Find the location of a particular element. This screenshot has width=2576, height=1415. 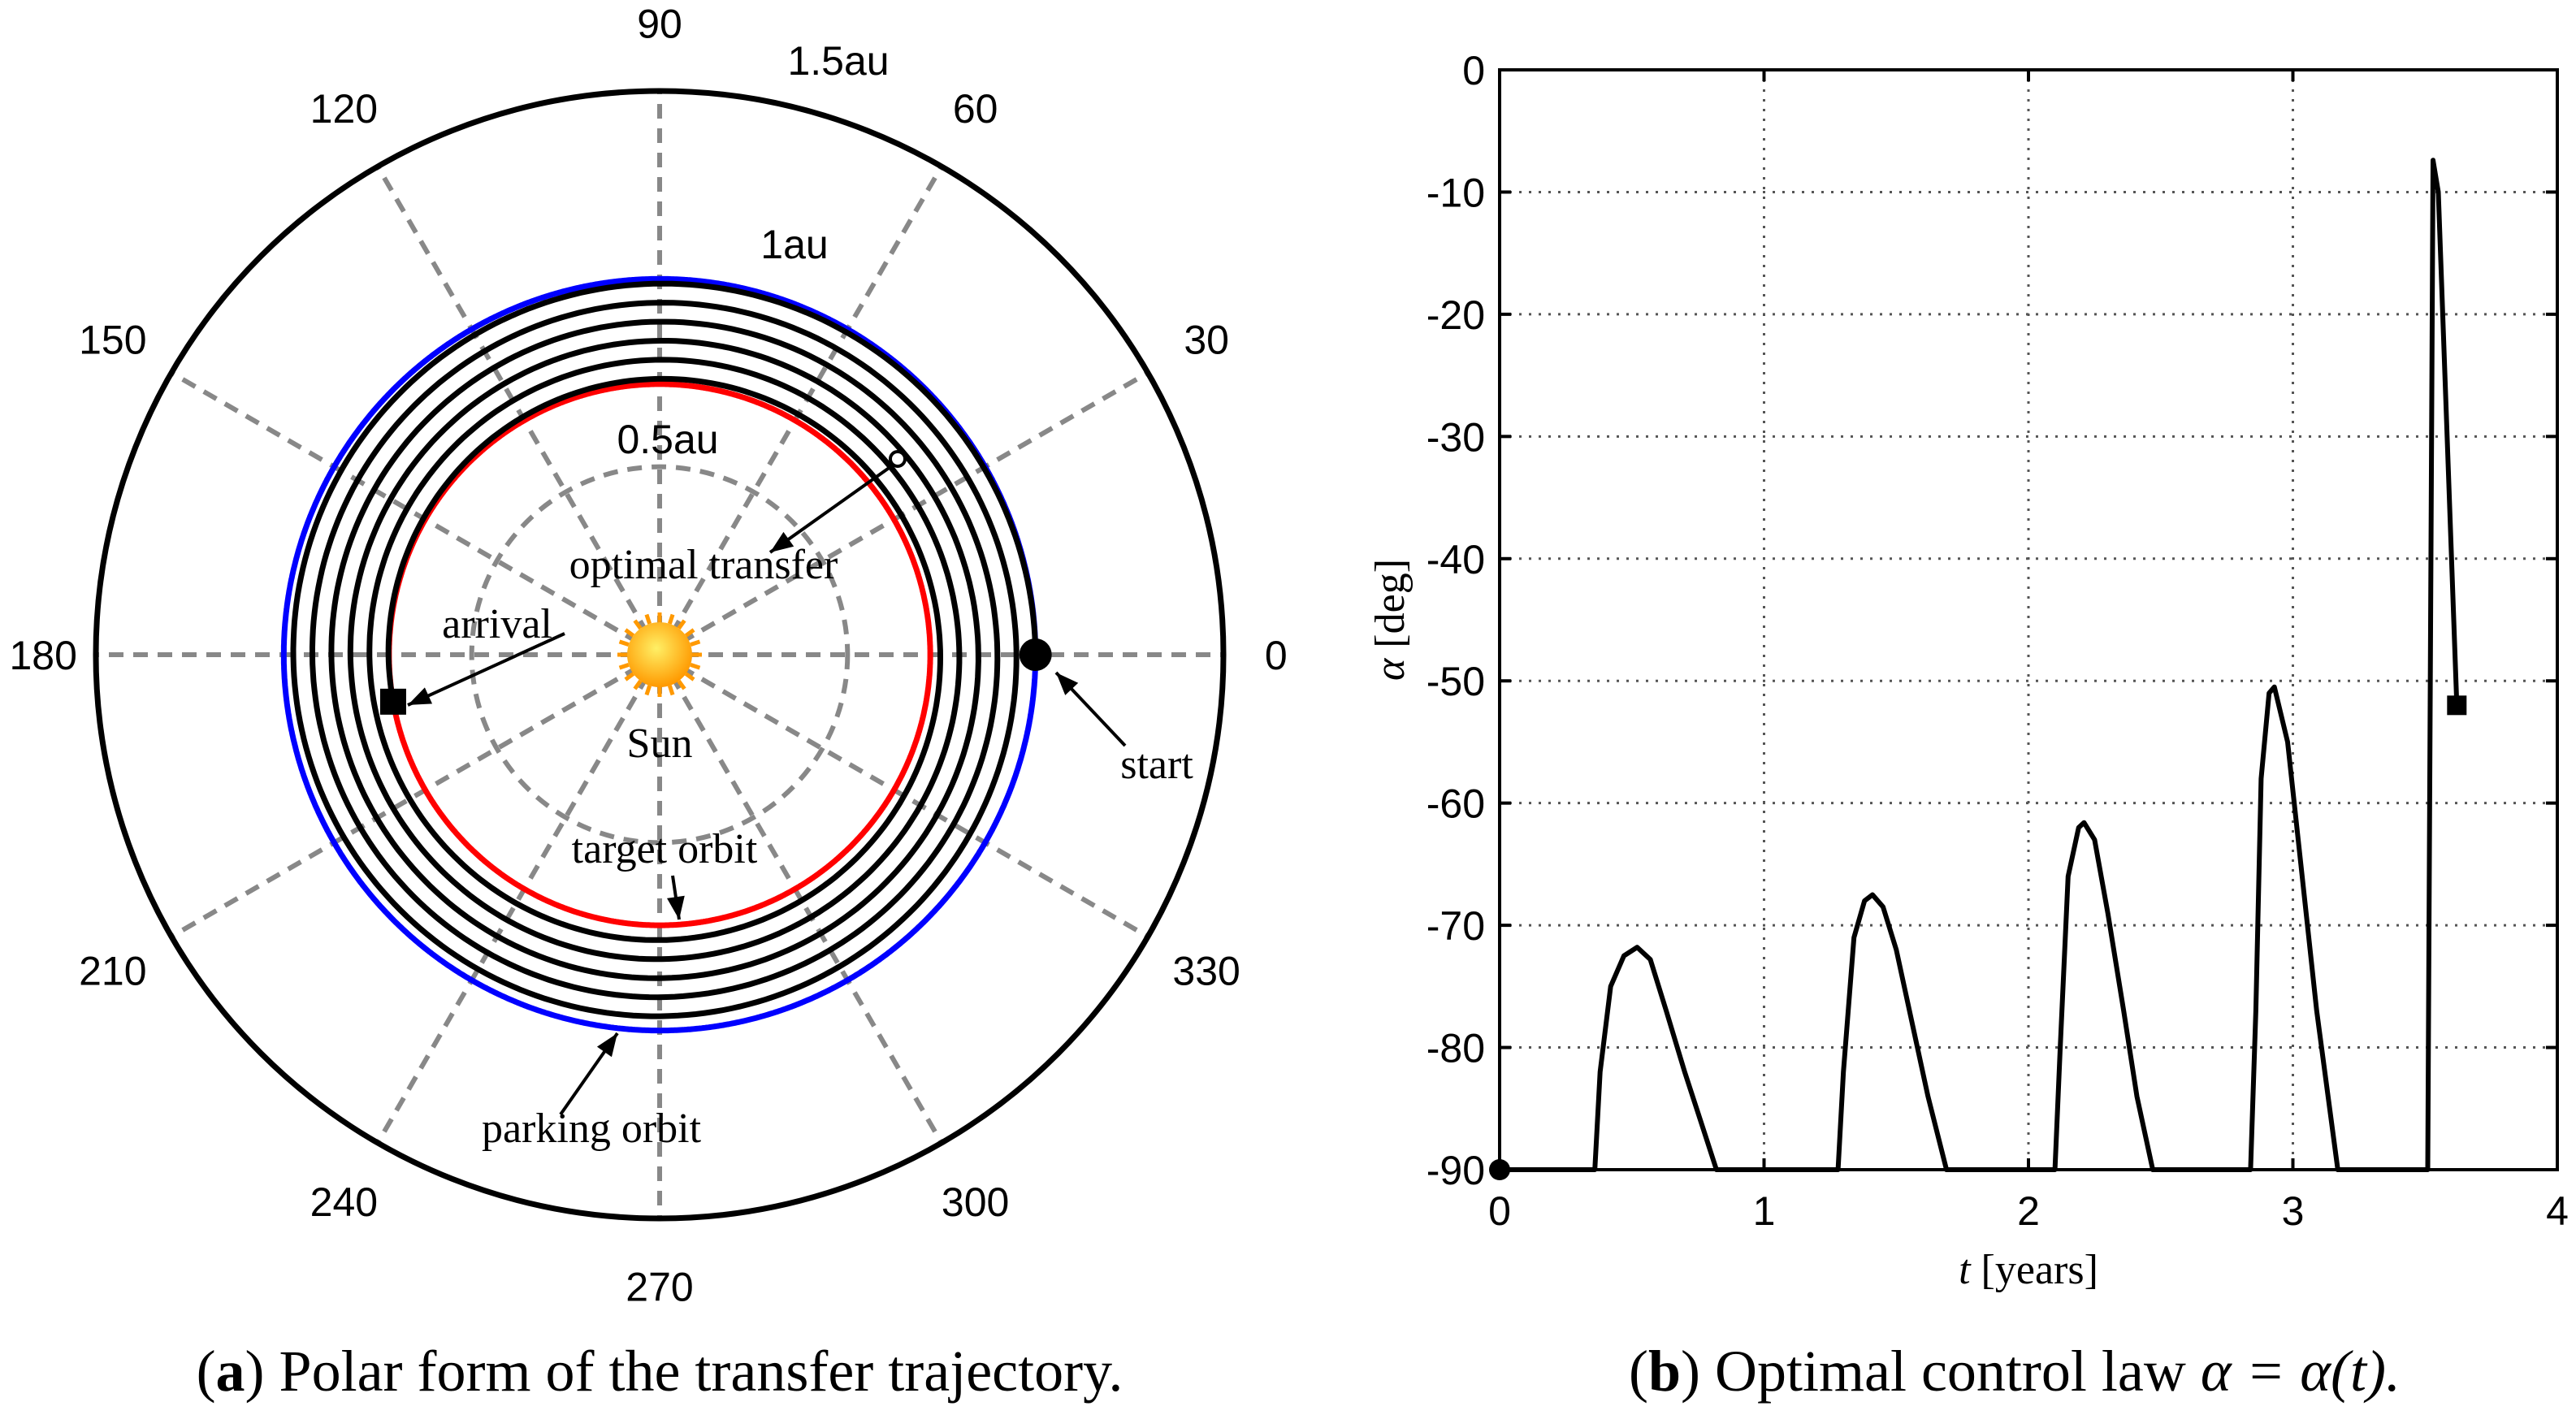

y-axis-label-symbol: α is located at coordinates (1391, 669).